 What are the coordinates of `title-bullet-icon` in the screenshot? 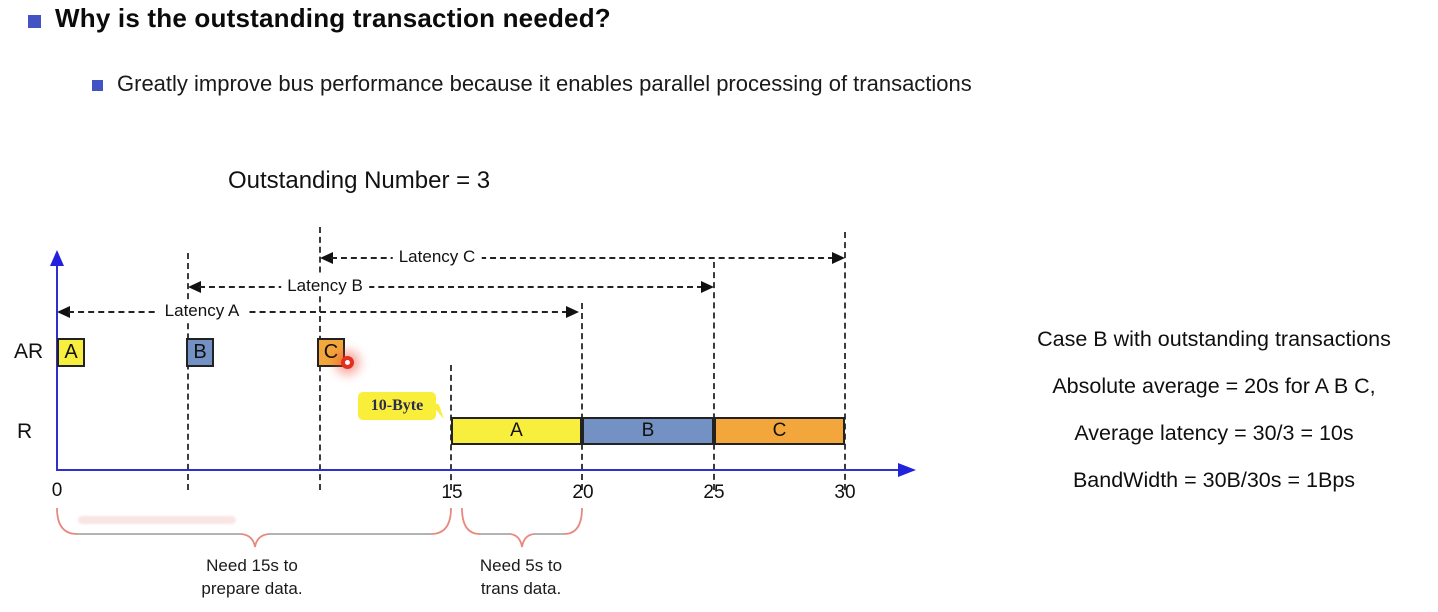 It's located at (34, 21).